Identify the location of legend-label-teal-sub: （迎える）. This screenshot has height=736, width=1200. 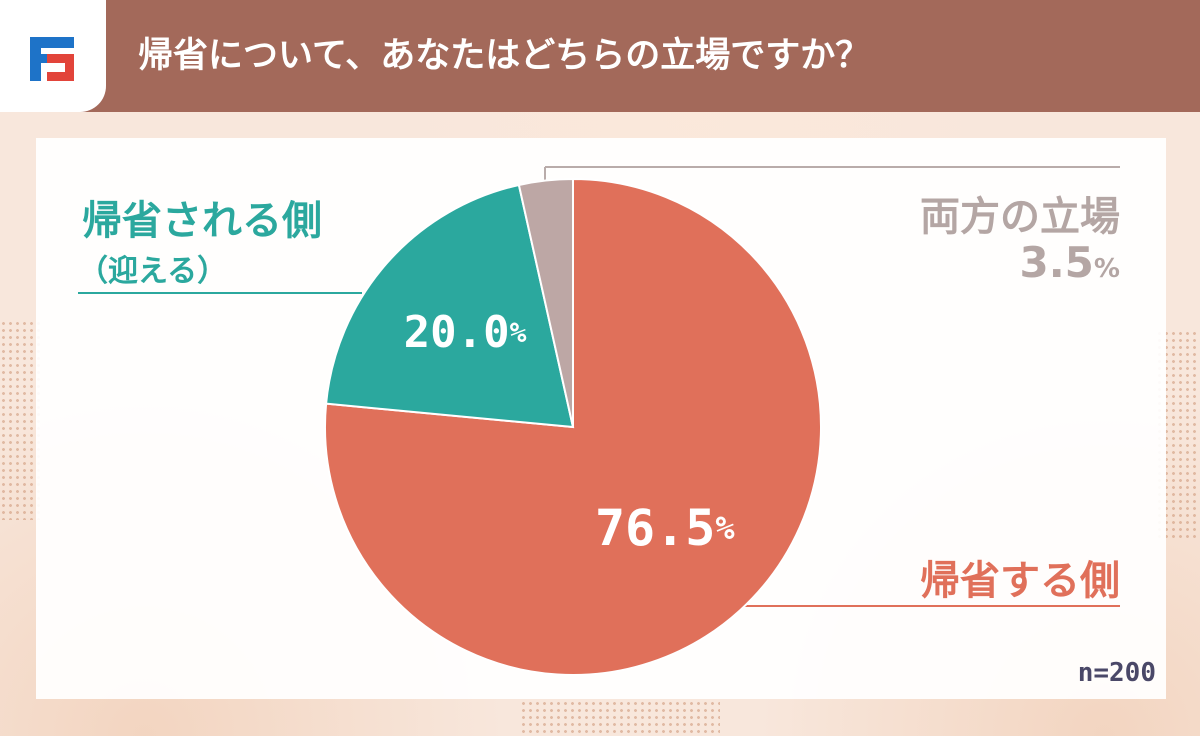
(153, 271).